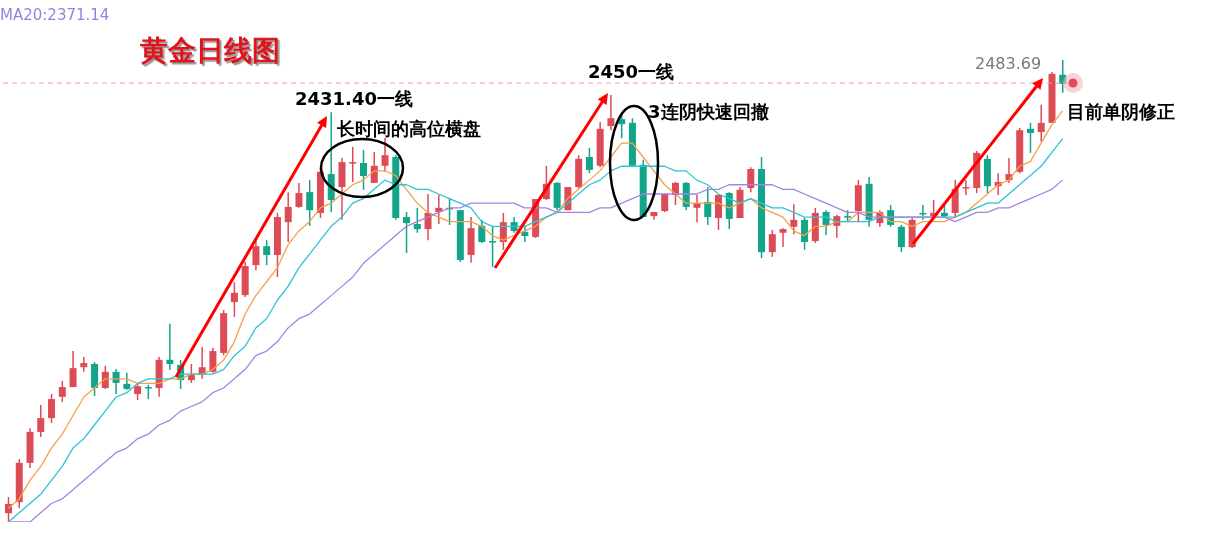 This screenshot has height=549, width=1221. Describe the element at coordinates (409, 129) in the screenshot. I see `annotation: 长时间的高位横盘` at that location.